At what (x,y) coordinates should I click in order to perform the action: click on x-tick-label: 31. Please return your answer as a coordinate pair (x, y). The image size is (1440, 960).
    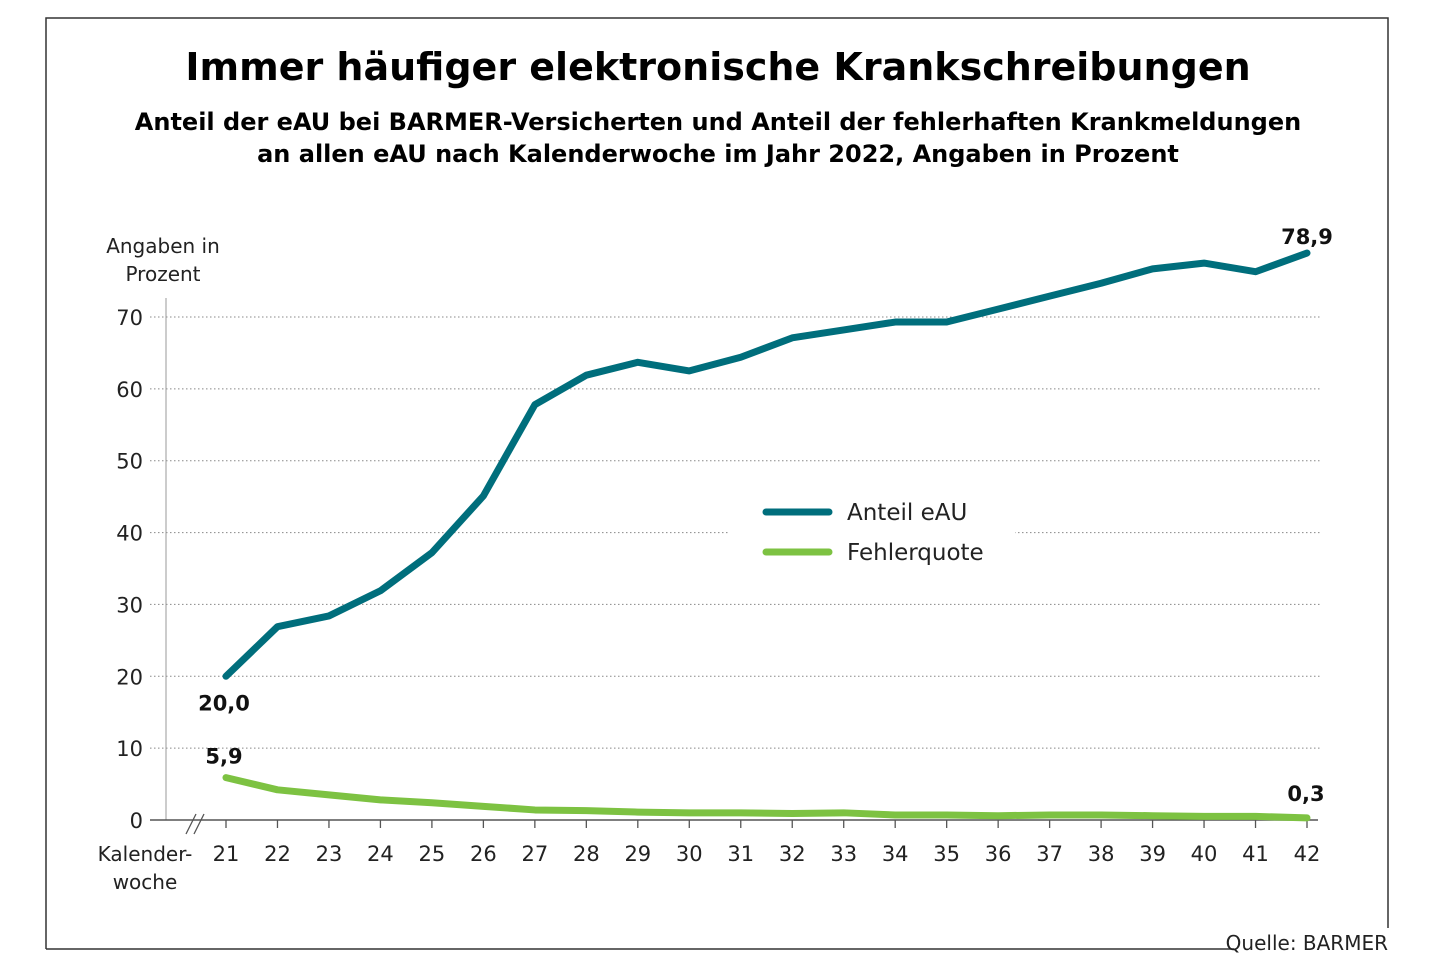
    Looking at the image, I should click on (740, 854).